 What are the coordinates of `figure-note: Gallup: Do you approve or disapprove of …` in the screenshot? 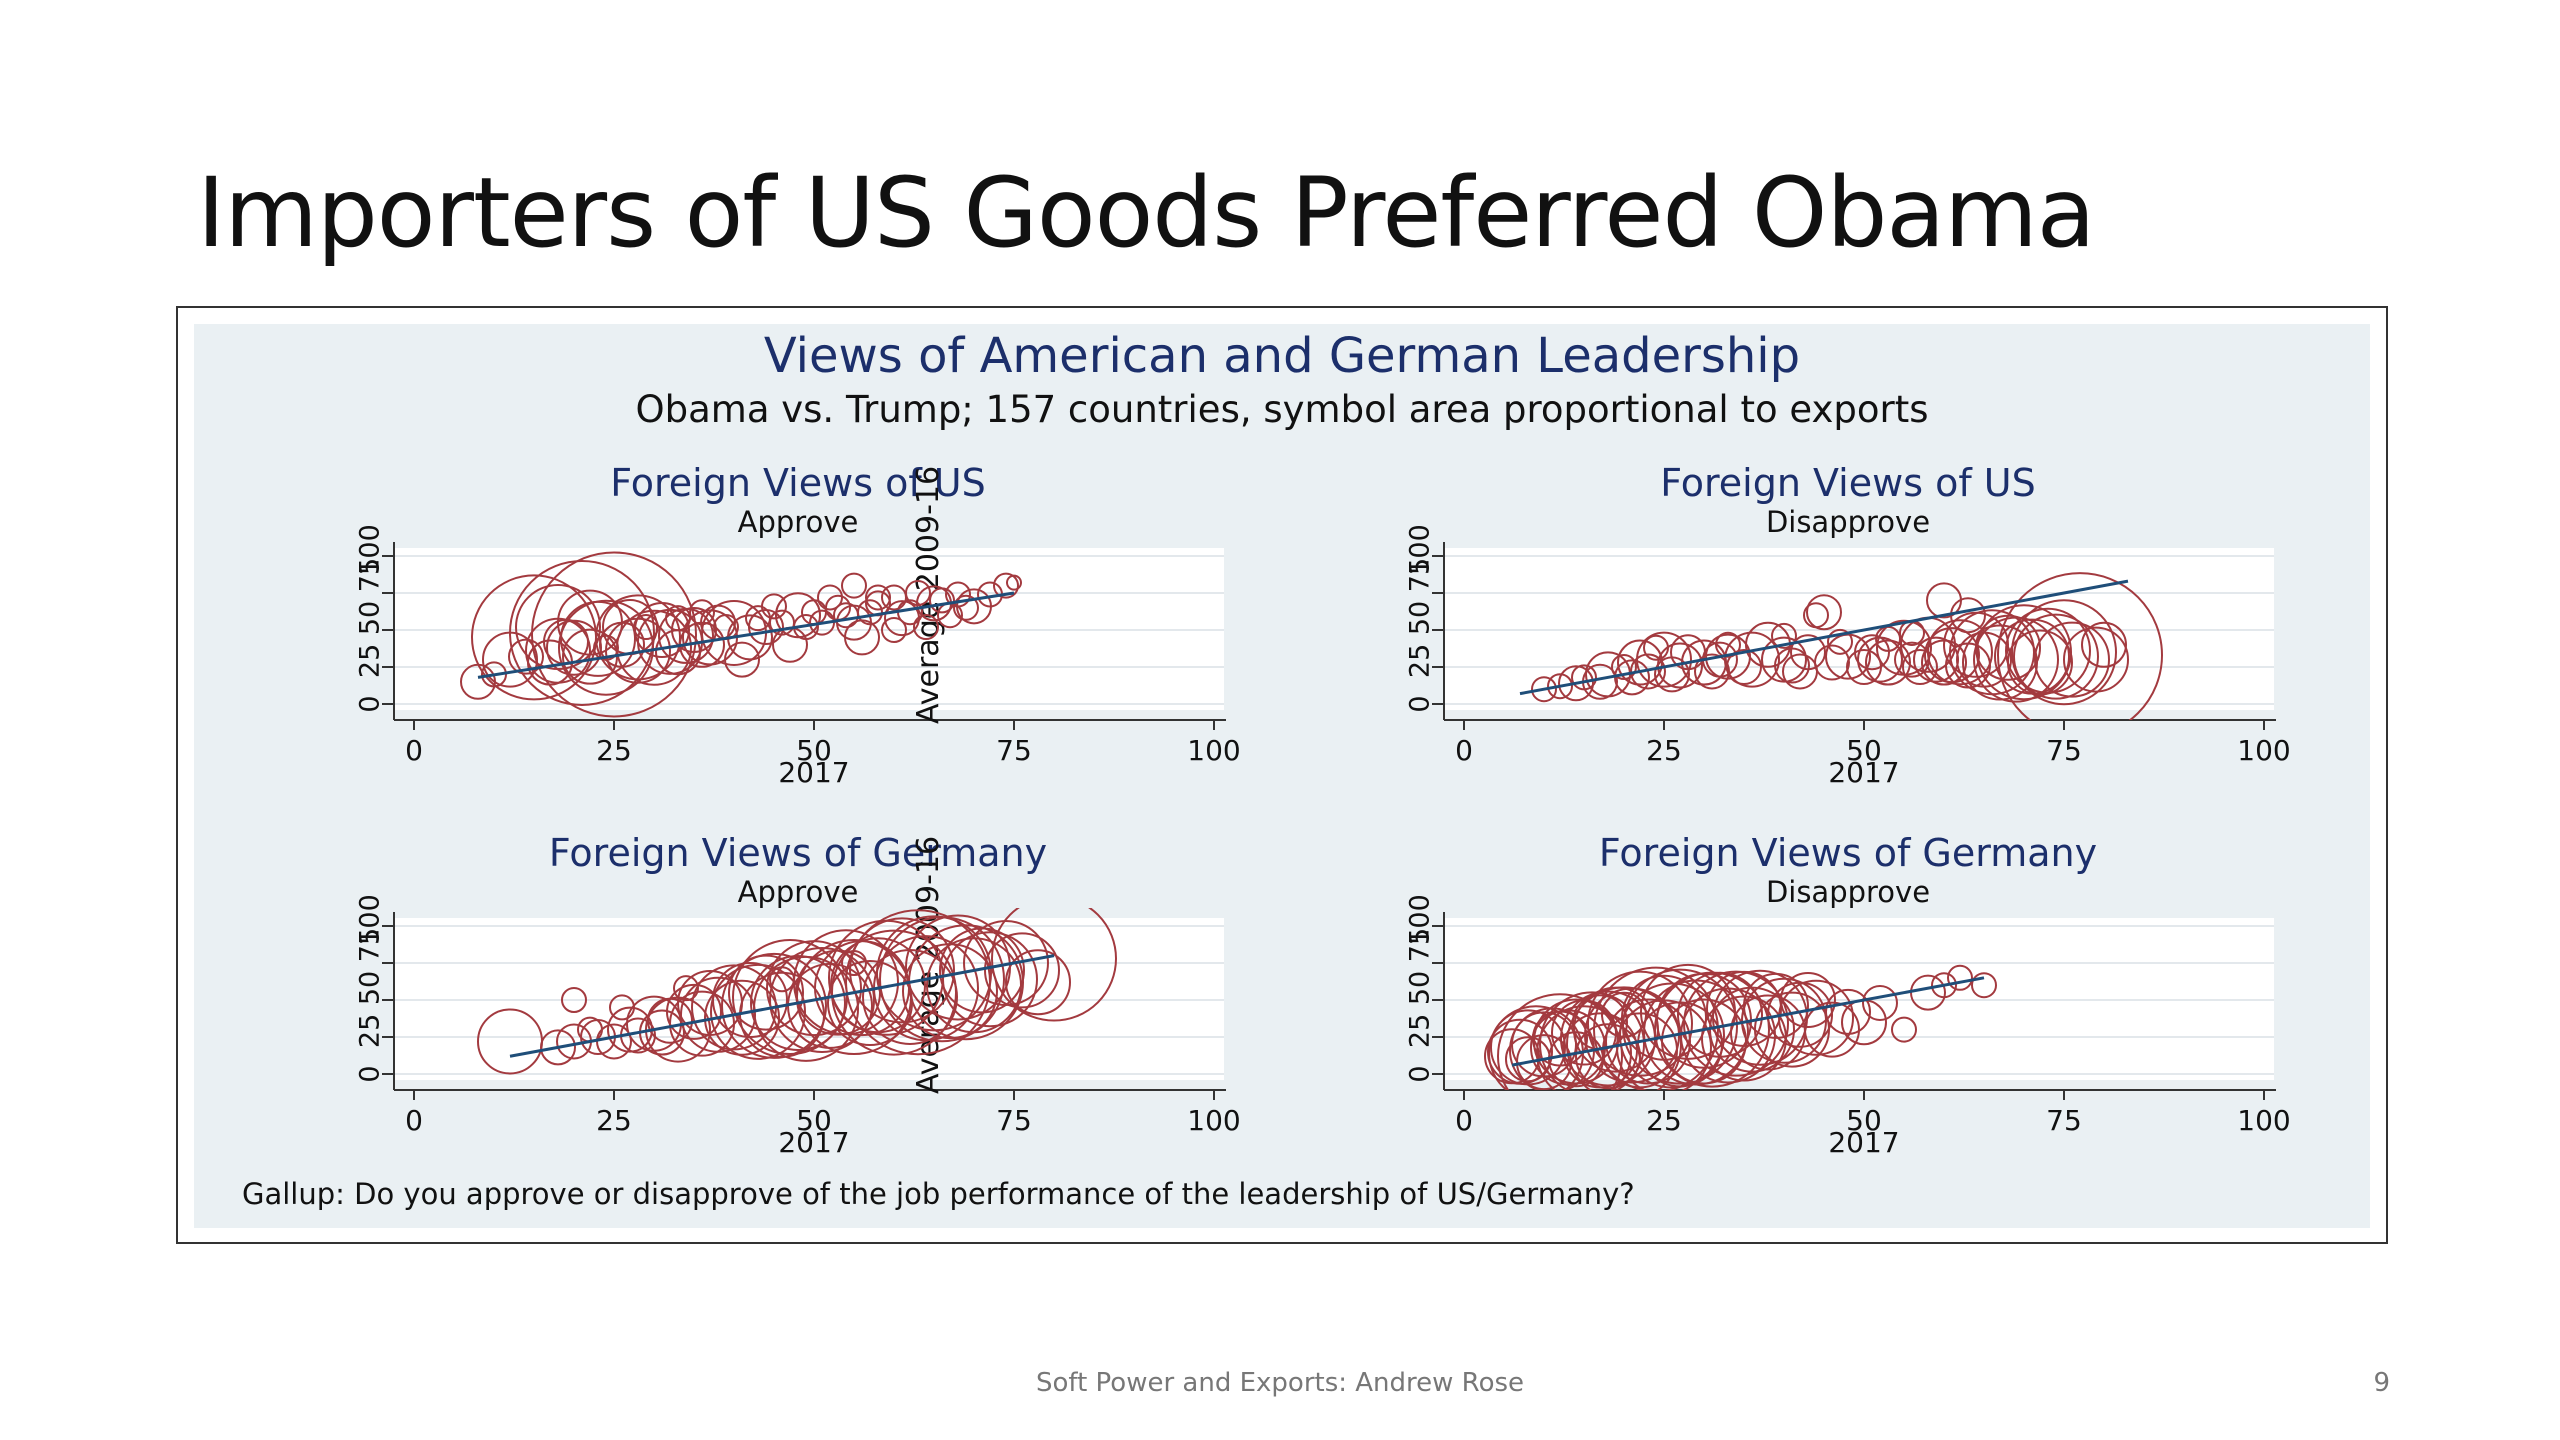 It's located at (938, 1194).